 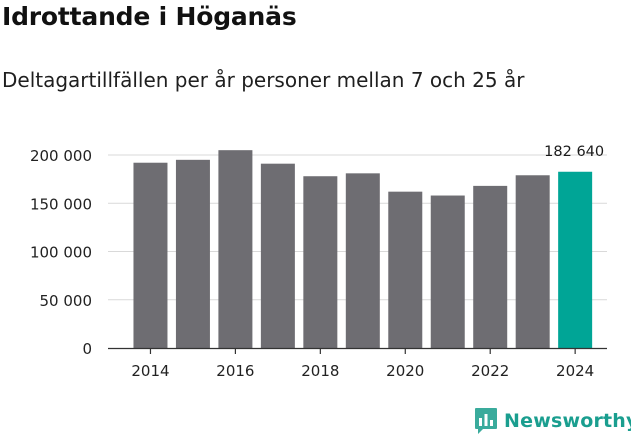 I want to click on bar-2018, so click(x=320, y=262).